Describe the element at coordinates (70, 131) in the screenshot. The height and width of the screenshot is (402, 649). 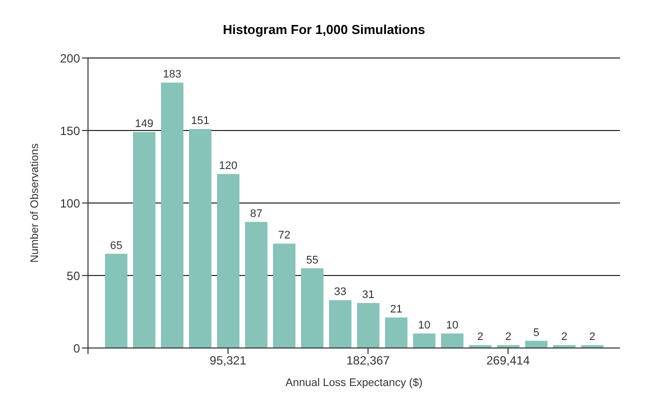
I see `y-tick-label: 150` at that location.